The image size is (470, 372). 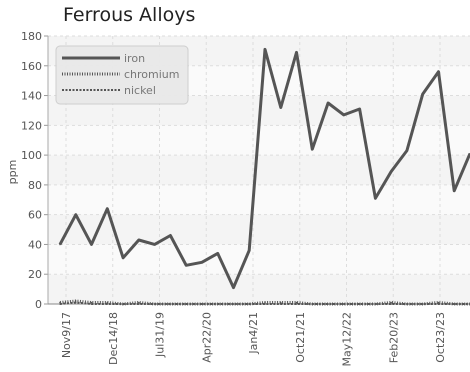 What do you see at coordinates (66, 335) in the screenshot?
I see `x-tick-label: Nov9/17` at bounding box center [66, 335].